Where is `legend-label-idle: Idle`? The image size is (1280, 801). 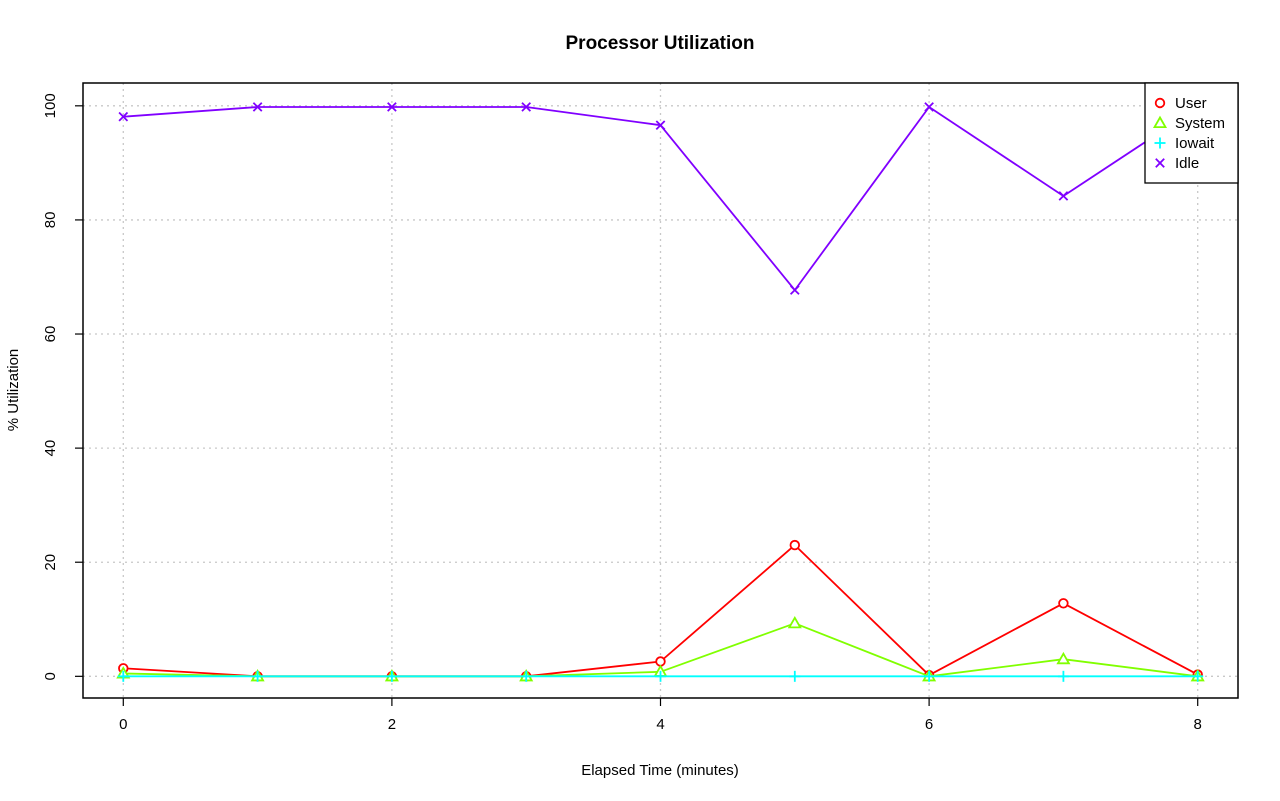
legend-label-idle: Idle is located at coordinates (1187, 163).